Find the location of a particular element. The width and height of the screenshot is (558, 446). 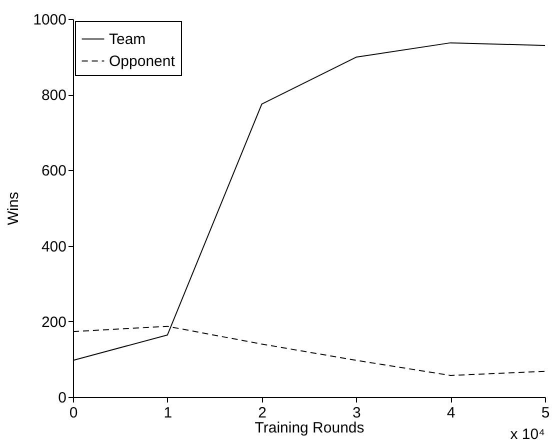

text: x 10⁴ is located at coordinates (527, 434).